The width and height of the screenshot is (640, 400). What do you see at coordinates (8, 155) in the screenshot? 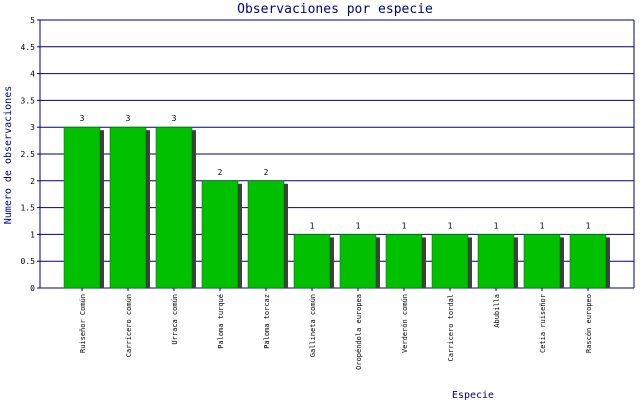
I see `y-axis-title: Numero de observaciones` at bounding box center [8, 155].